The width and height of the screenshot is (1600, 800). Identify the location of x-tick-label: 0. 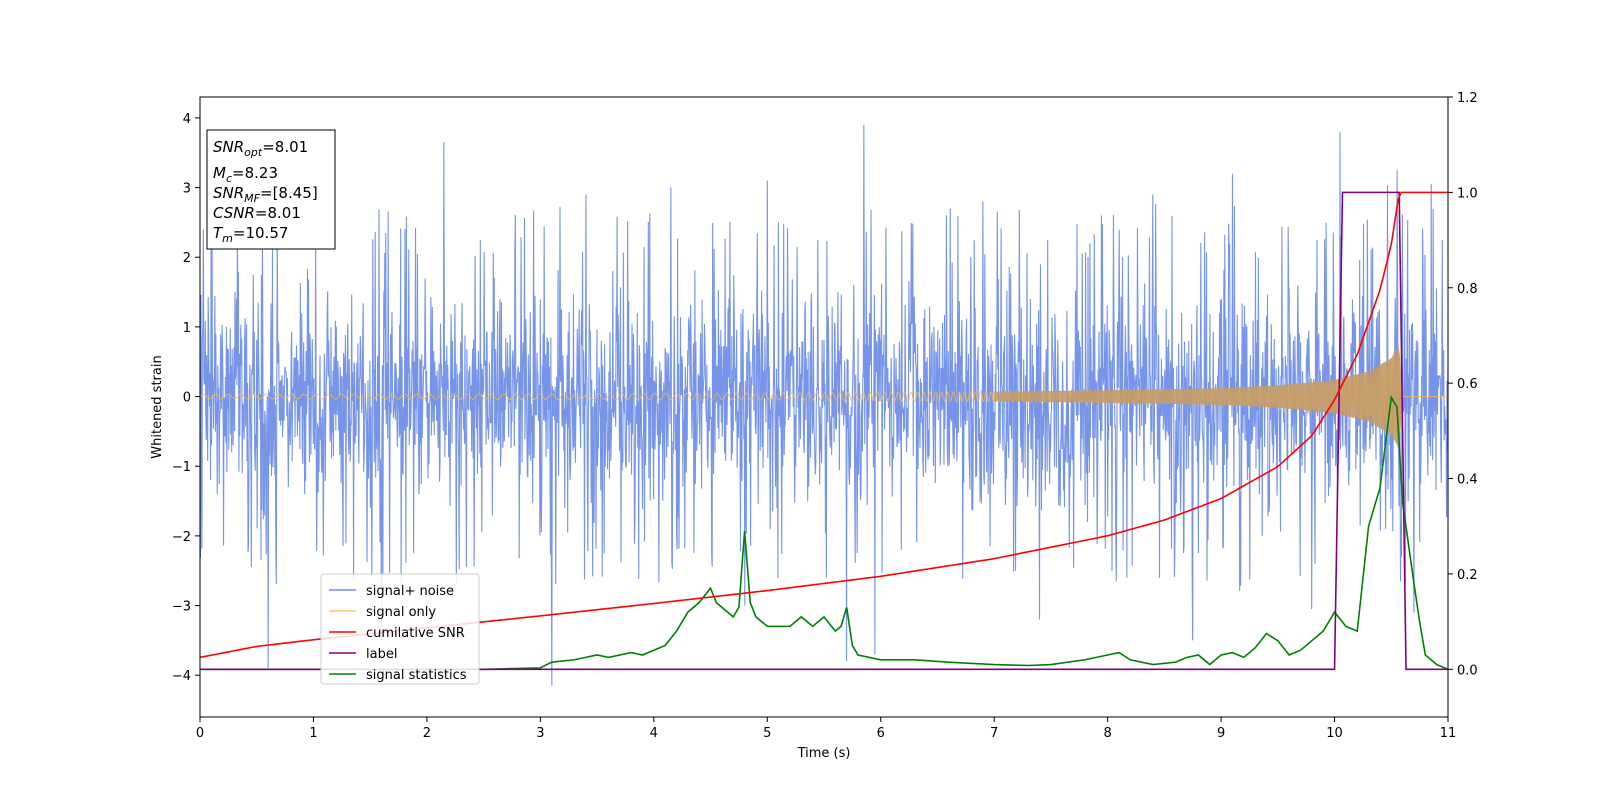
(200, 733).